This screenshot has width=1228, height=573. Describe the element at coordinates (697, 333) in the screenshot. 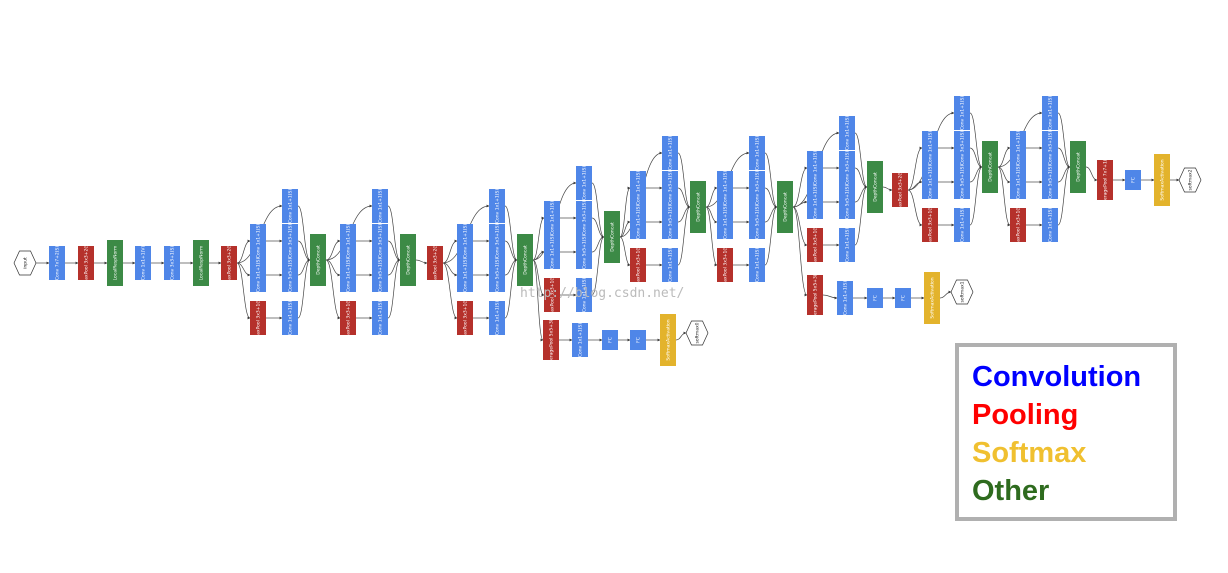

I see `io-node` at that location.